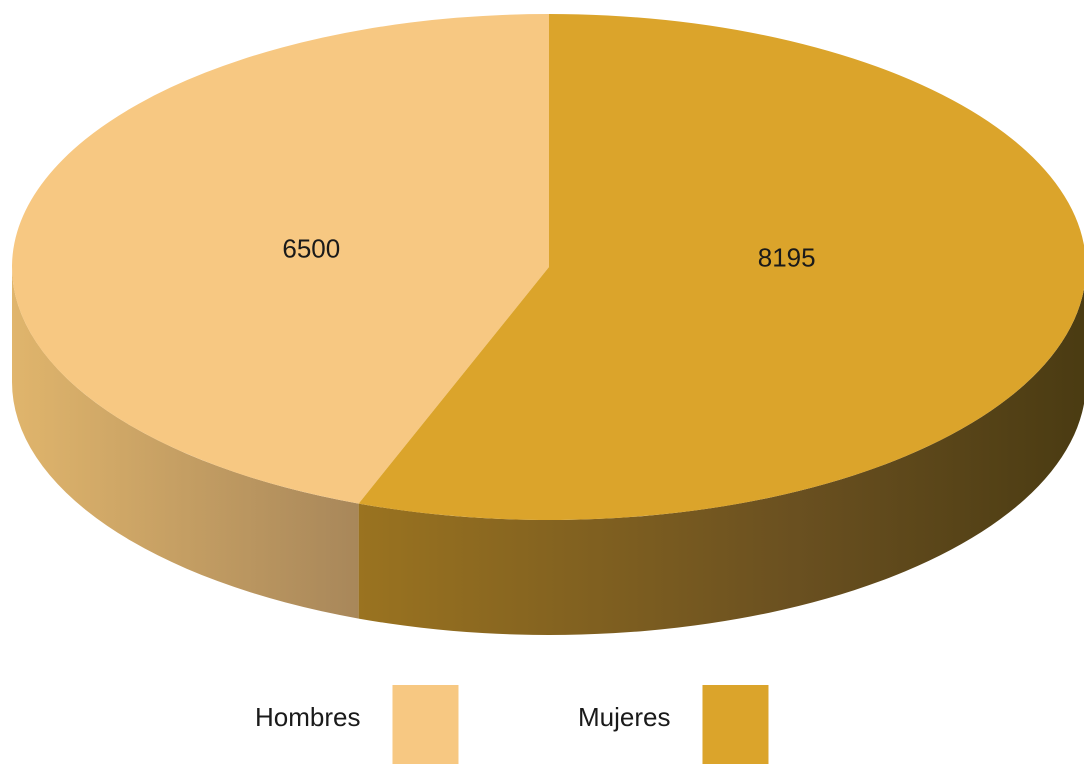 This screenshot has width=1084, height=764. I want to click on data-label: 6500, so click(311, 248).